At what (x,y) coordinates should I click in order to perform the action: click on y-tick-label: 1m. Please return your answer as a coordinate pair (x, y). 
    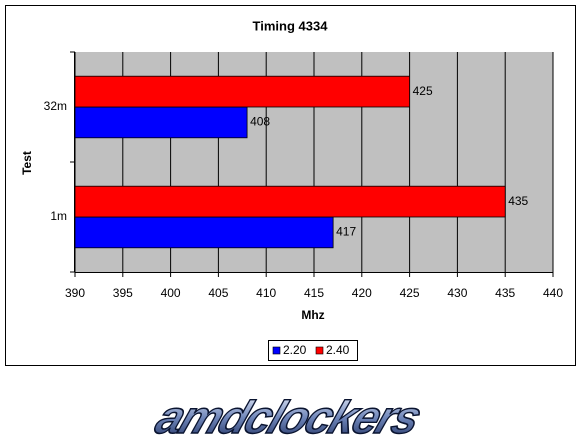
    Looking at the image, I should click on (58, 216).